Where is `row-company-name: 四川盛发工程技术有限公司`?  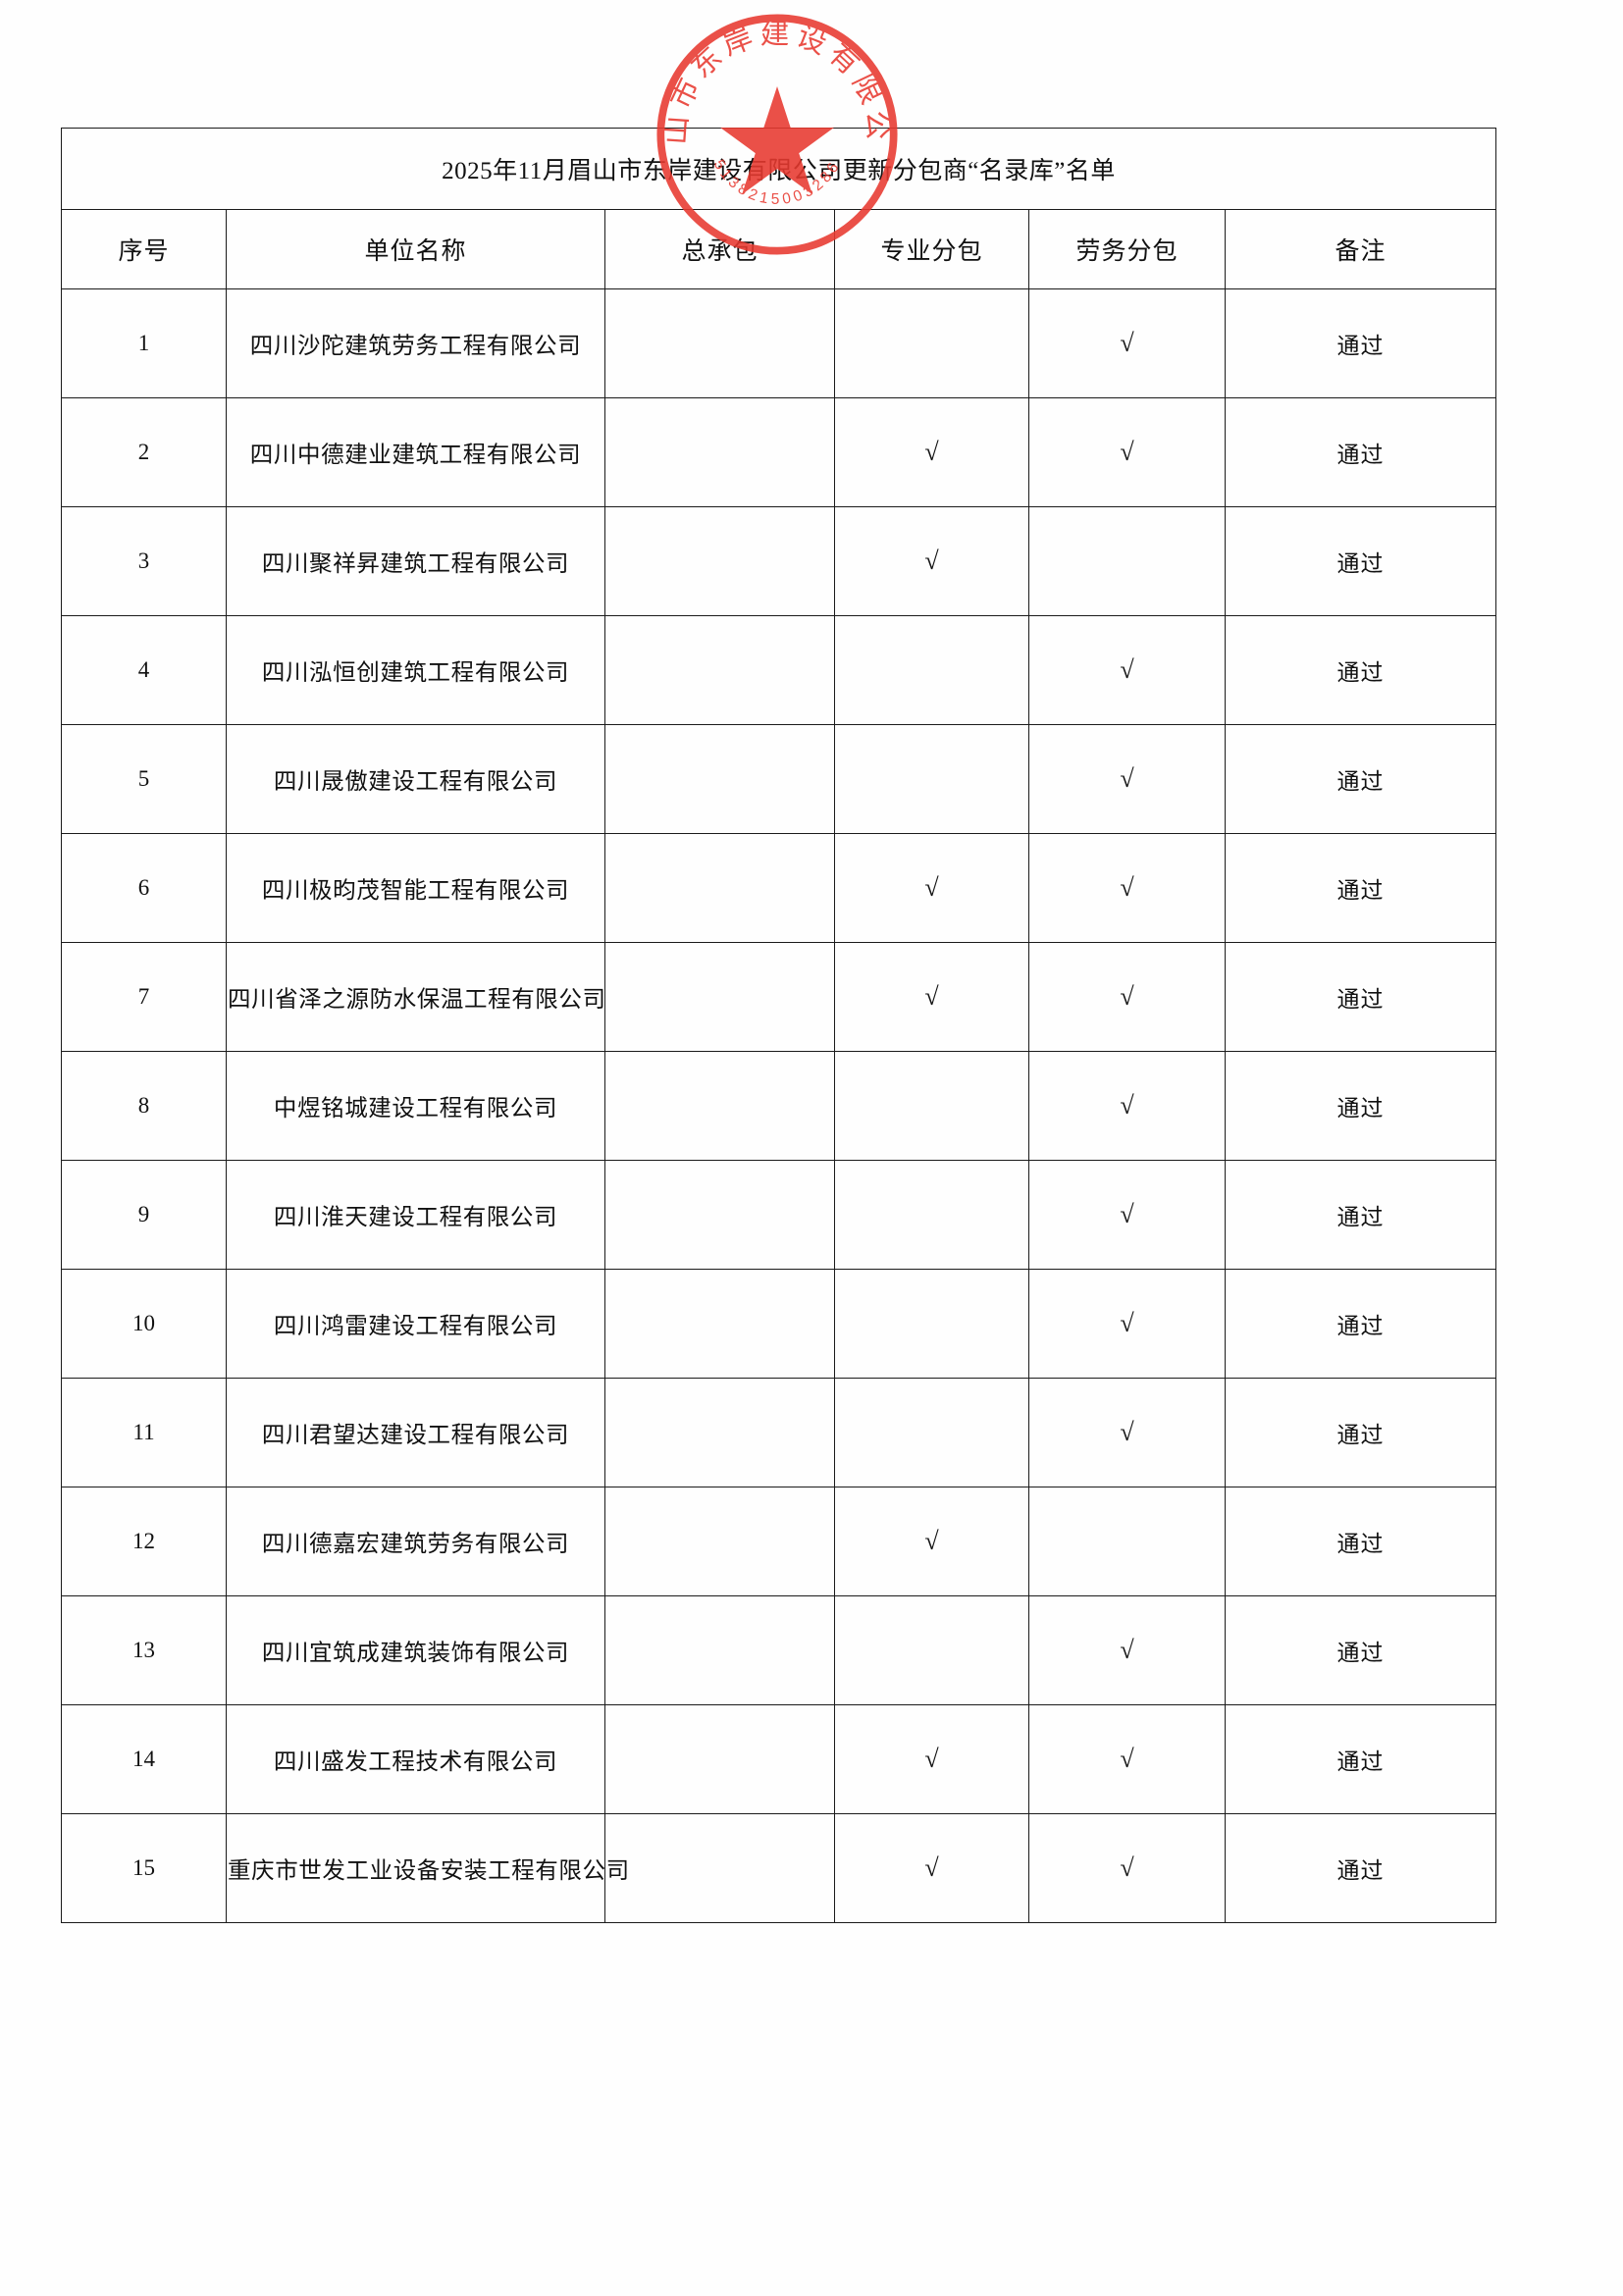
row-company-name: 四川盛发工程技术有限公司 is located at coordinates (415, 1759).